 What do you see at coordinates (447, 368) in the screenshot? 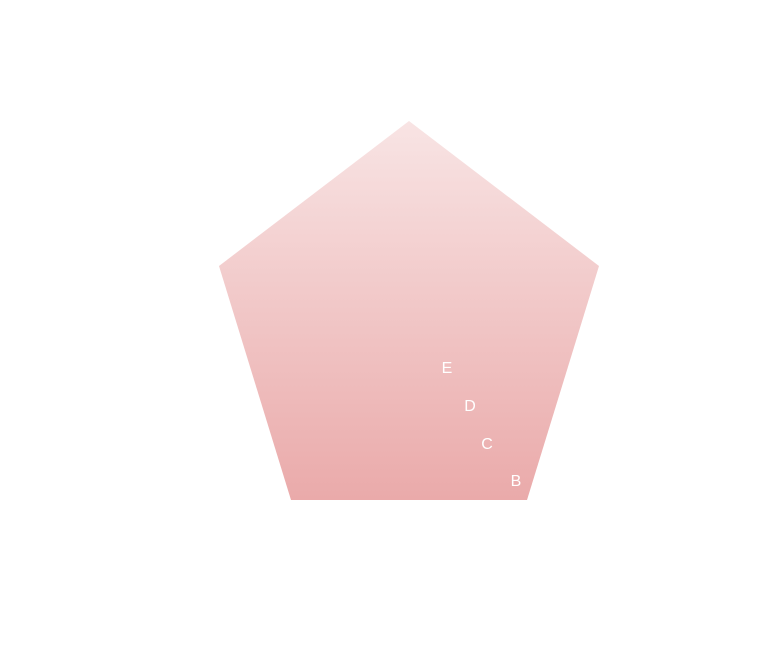
I see `label-e: E` at bounding box center [447, 368].